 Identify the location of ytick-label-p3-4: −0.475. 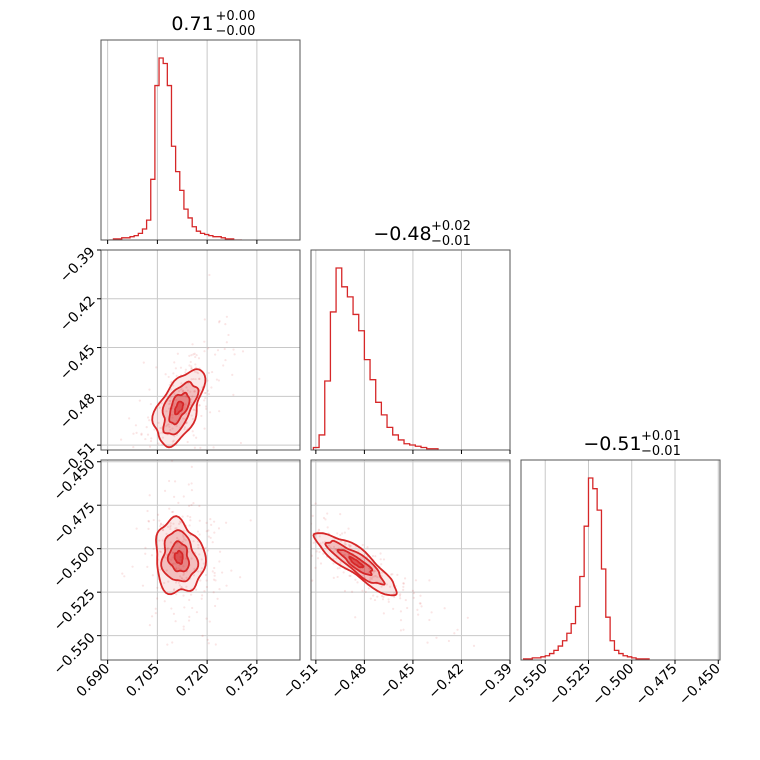
(75, 524).